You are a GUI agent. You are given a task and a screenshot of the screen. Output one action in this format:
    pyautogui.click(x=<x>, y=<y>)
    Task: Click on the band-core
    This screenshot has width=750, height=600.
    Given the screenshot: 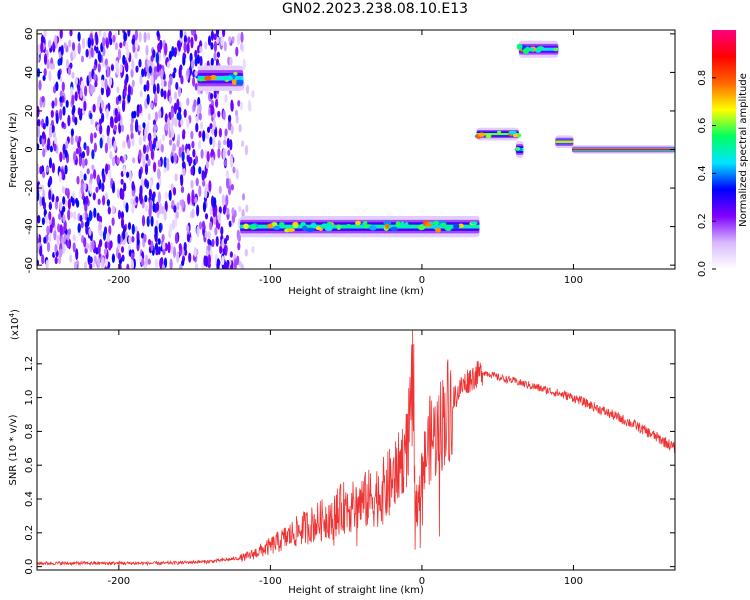 What is the action you would take?
    pyautogui.click(x=360, y=226)
    